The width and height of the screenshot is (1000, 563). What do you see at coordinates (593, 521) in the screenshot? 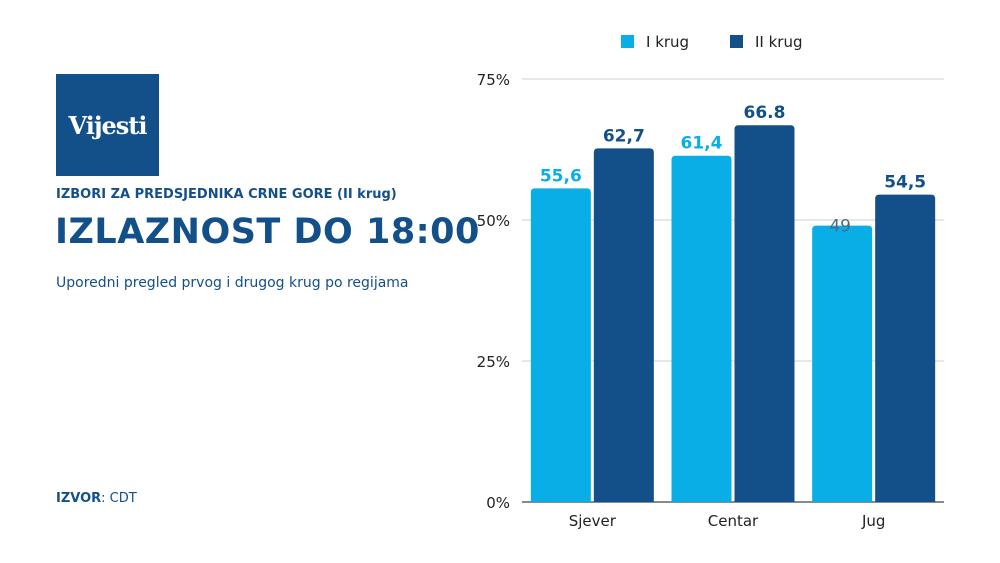
I see `category-label: Sjever` at bounding box center [593, 521].